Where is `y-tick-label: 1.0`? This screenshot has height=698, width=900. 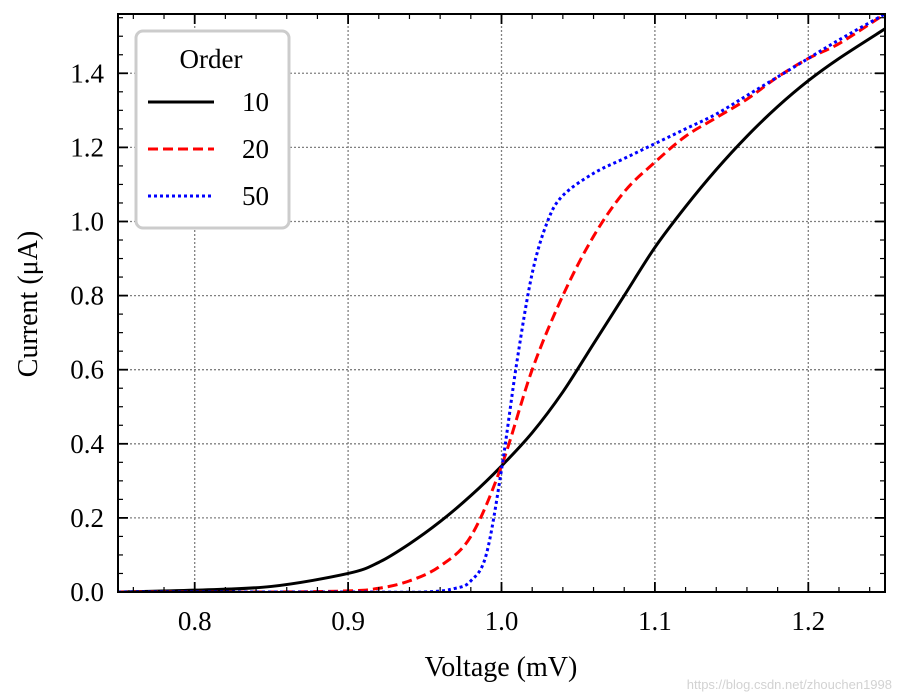 y-tick-label: 1.0 is located at coordinates (87, 221).